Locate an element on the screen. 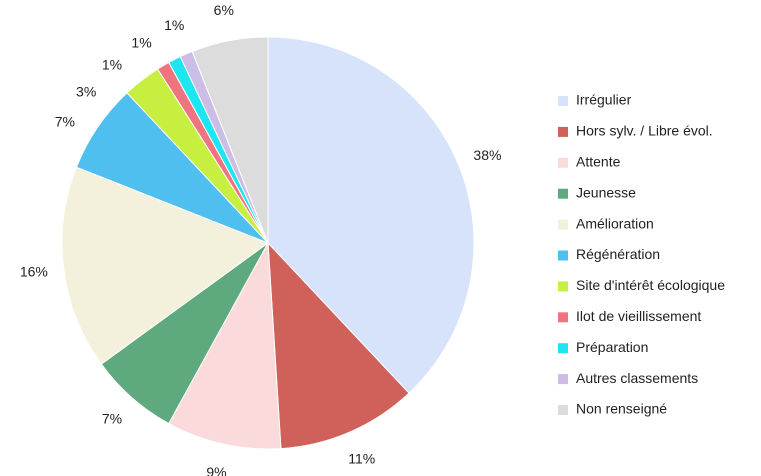 This screenshot has width=761, height=476. data-label: 3% is located at coordinates (86, 91).